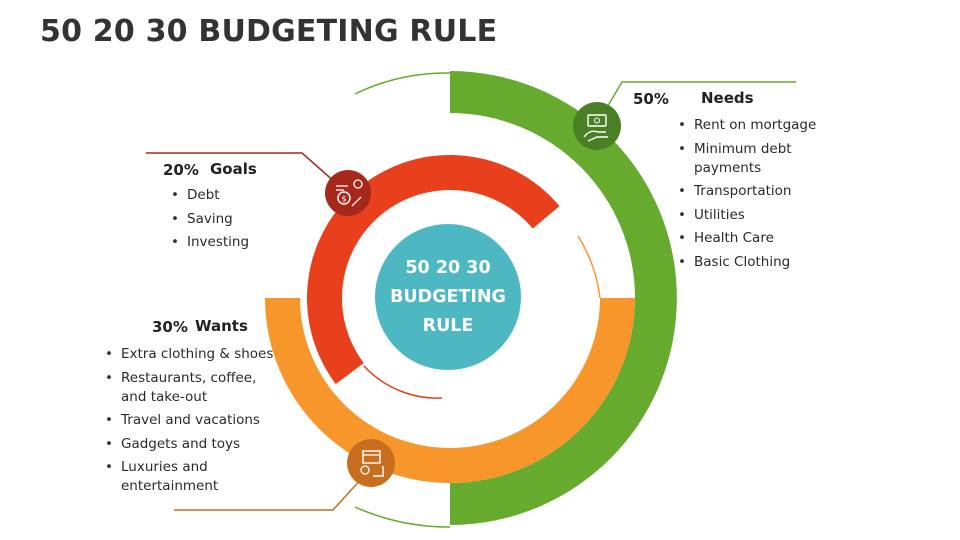 Image resolution: width=960 pixels, height=540 pixels. Describe the element at coordinates (751, 238) in the screenshot. I see `list-item: Health Care` at that location.